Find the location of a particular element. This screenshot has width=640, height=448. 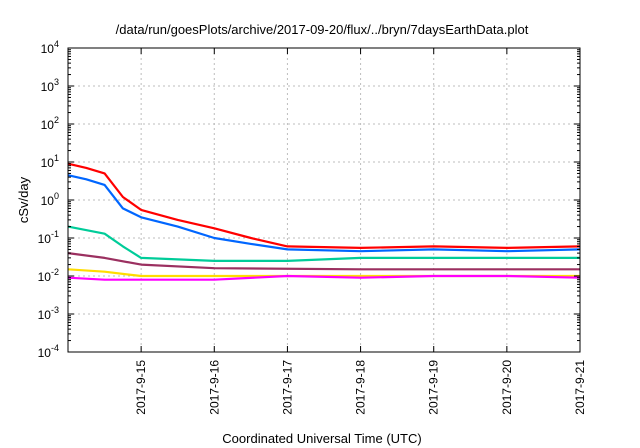

x-tick-label: 2017-9-16 is located at coordinates (214, 387).